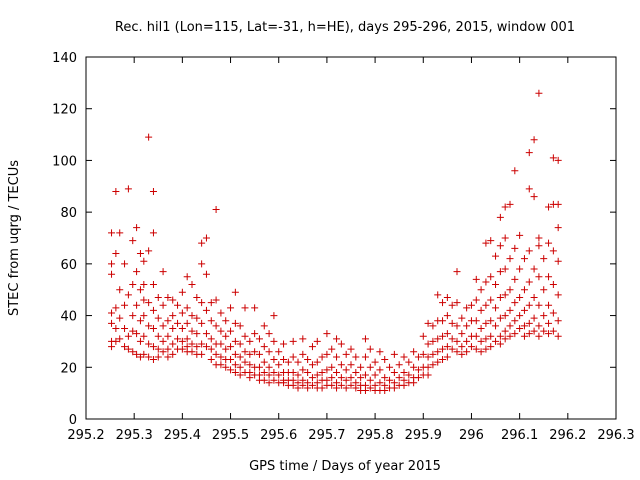 The width and height of the screenshot is (640, 480). I want to click on x-tick-label: 295.3, so click(134, 435).